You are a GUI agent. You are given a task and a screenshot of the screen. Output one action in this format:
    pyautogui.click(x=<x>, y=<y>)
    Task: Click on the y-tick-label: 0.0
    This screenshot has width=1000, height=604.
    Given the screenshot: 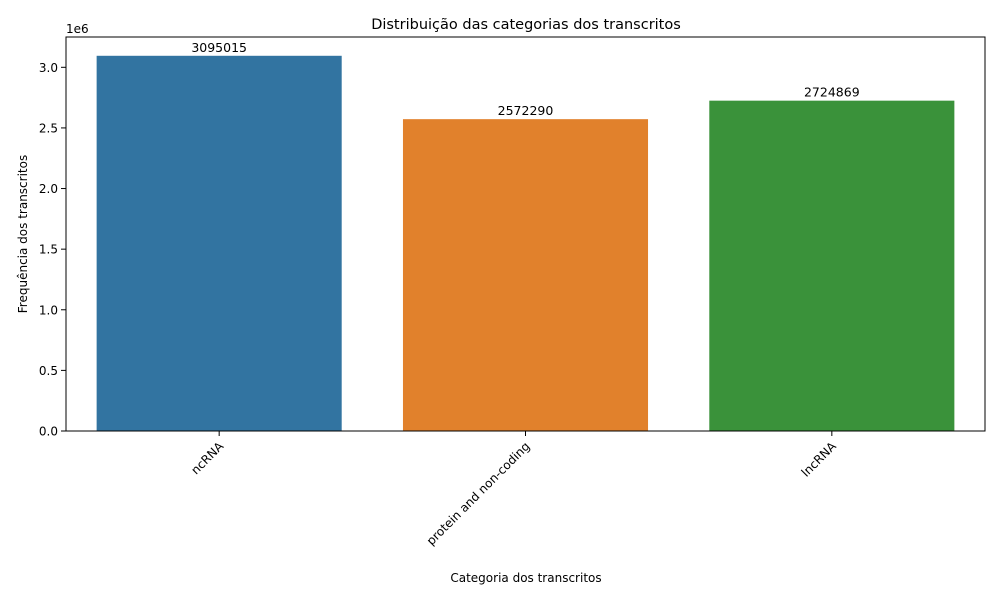 What is the action you would take?
    pyautogui.click(x=48, y=432)
    